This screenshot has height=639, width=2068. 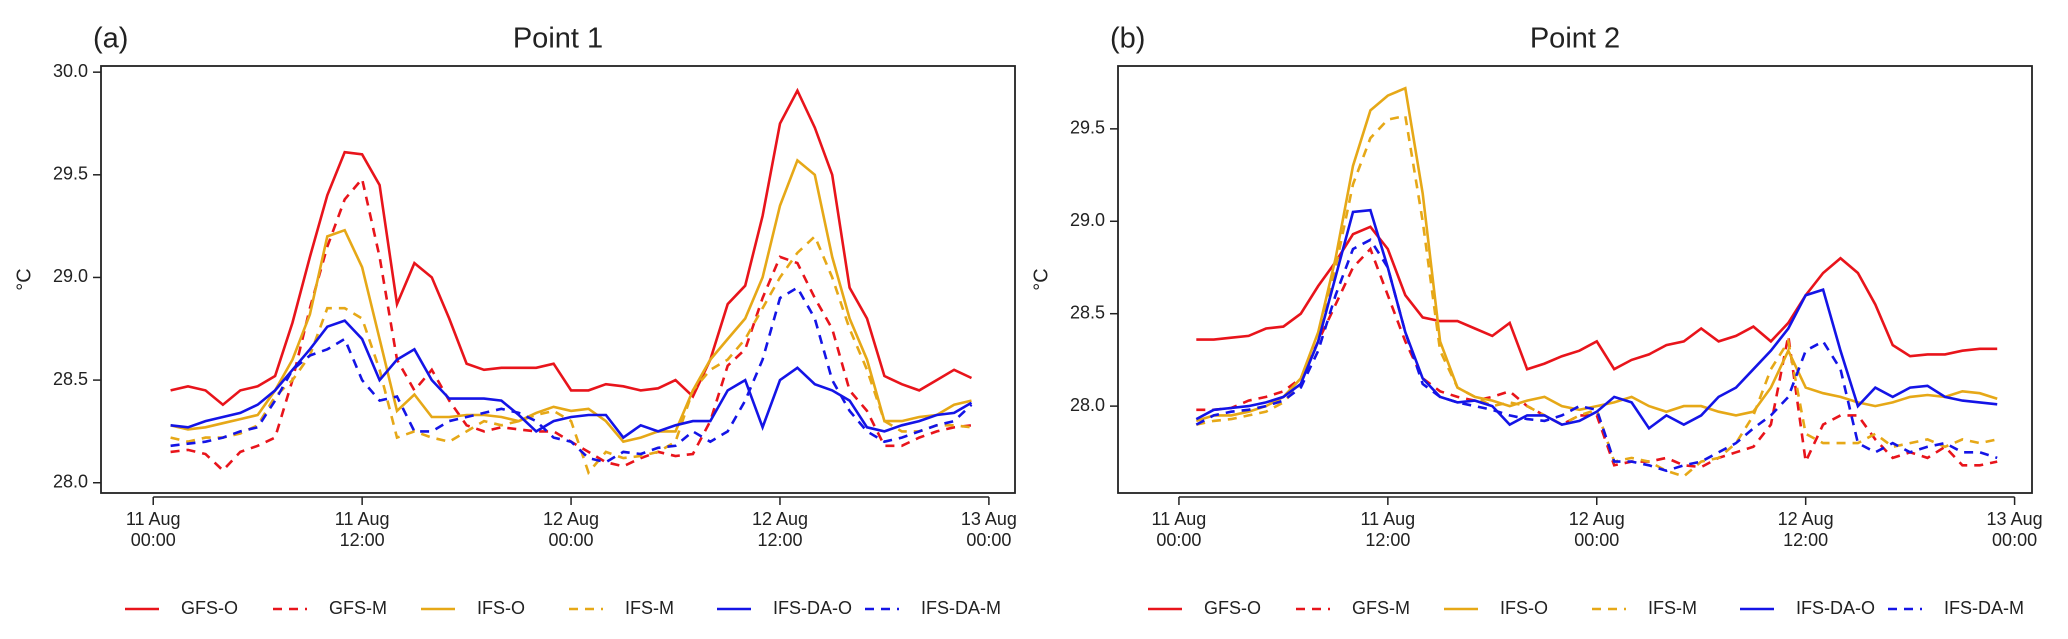 What do you see at coordinates (70, 71) in the screenshot?
I see `y-tick-label: 30.0` at bounding box center [70, 71].